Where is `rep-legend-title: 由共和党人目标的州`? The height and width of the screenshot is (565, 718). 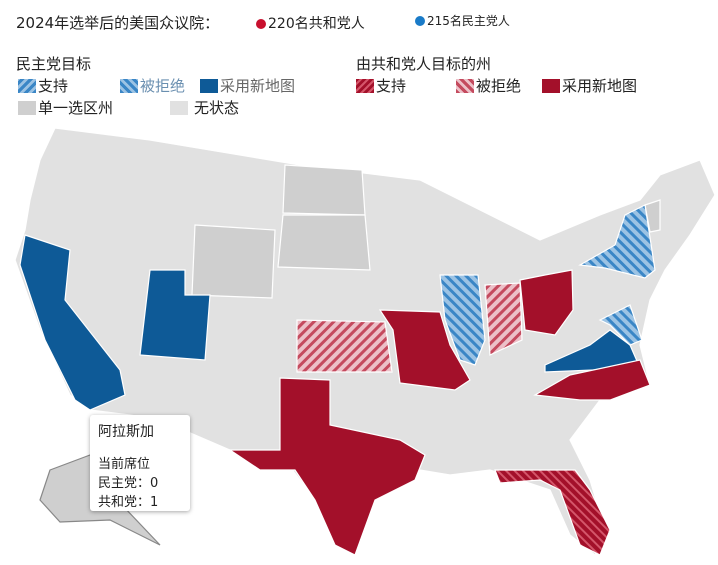 rep-legend-title: 由共和党人目标的州 is located at coordinates (424, 64).